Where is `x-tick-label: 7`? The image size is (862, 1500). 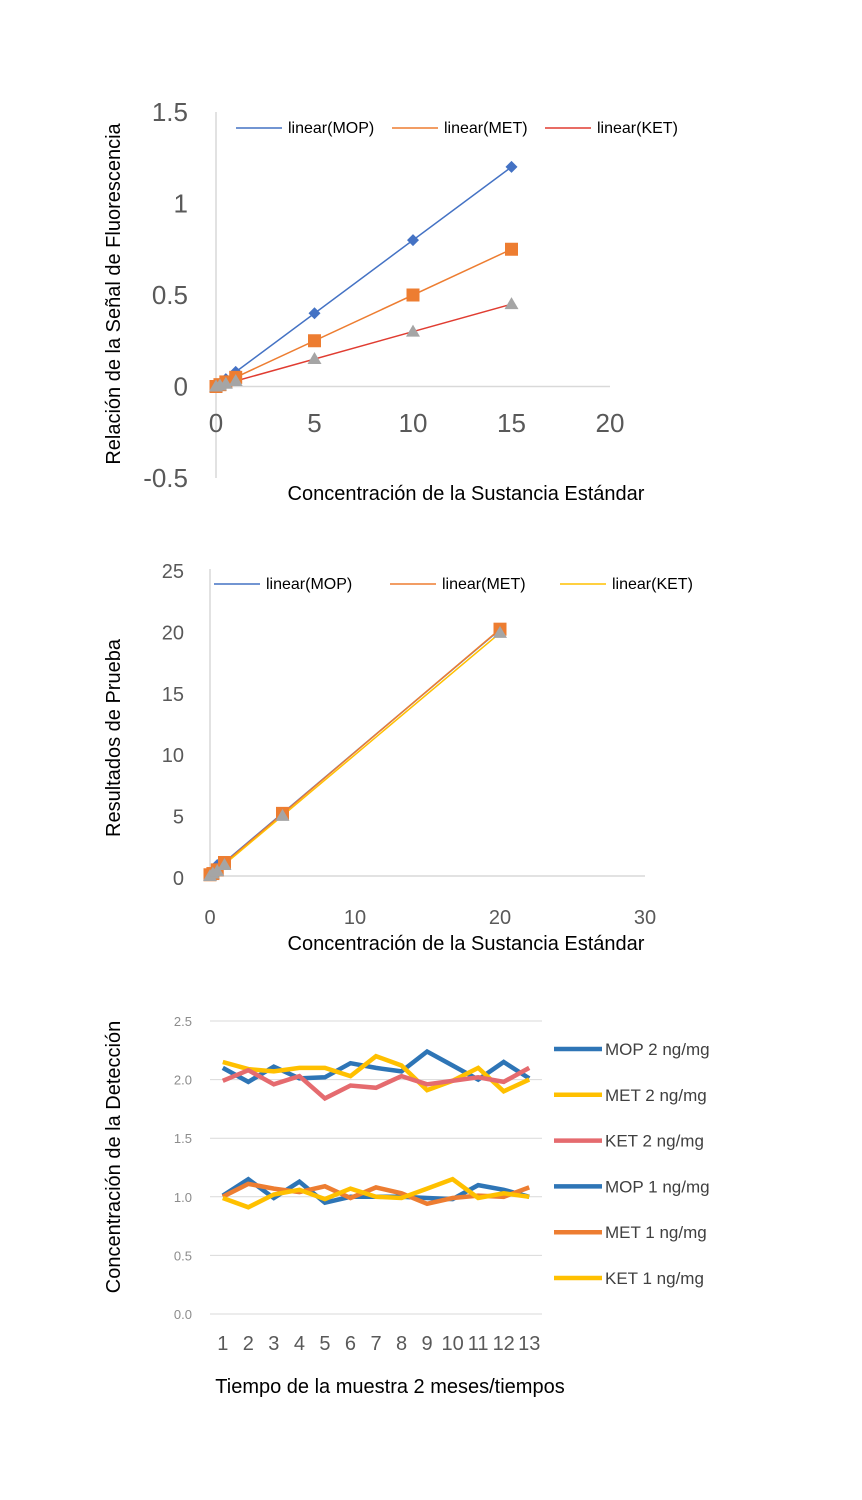
x-tick-label: 7 is located at coordinates (375, 1344).